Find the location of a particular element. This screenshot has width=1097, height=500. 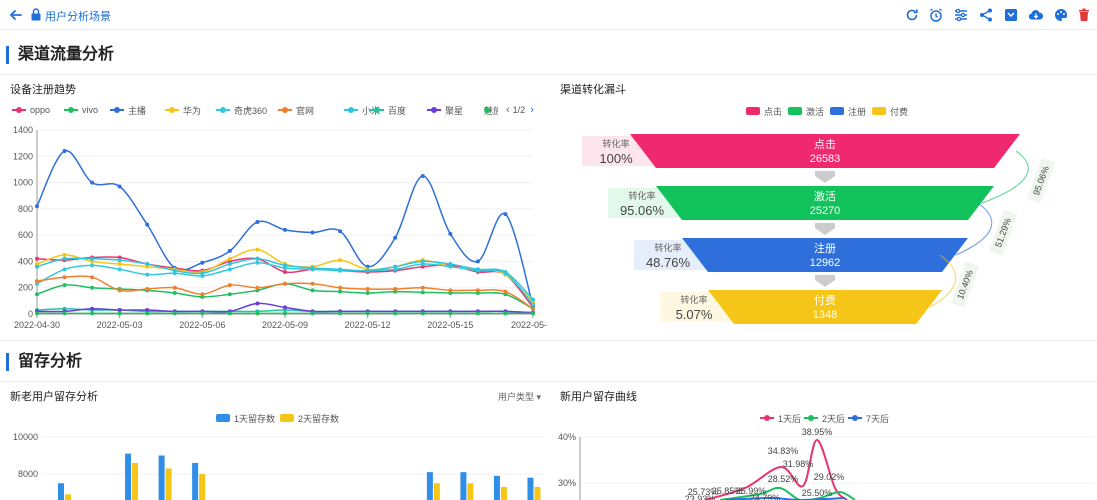

x-tick-label: 2022-05-15 is located at coordinates (450, 325).